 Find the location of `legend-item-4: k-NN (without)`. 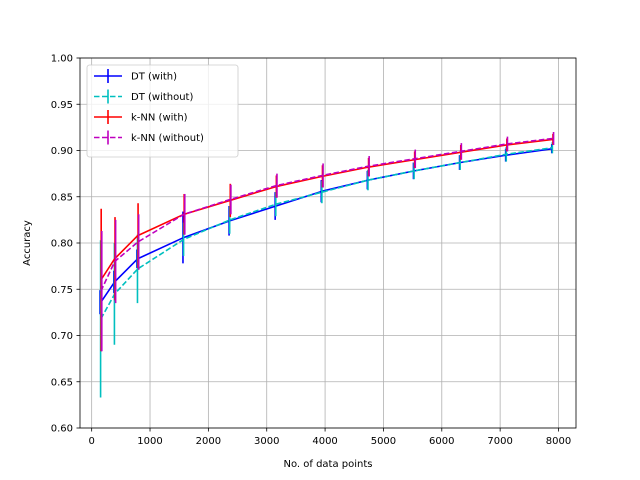

legend-item-4: k-NN (without) is located at coordinates (149, 137).